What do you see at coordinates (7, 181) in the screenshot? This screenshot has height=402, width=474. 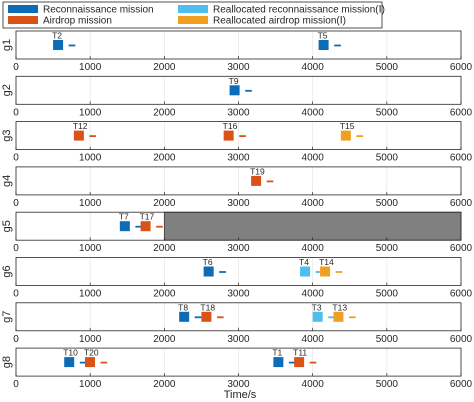 I see `row-label-g4: g4` at bounding box center [7, 181].